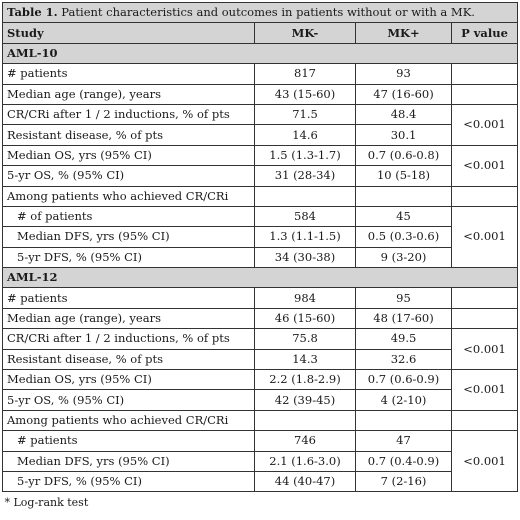 This screenshot has height=520, width=520. What do you see at coordinates (403, 318) in the screenshot?
I see `mk-positive-value: 48 (17-60)` at bounding box center [403, 318].